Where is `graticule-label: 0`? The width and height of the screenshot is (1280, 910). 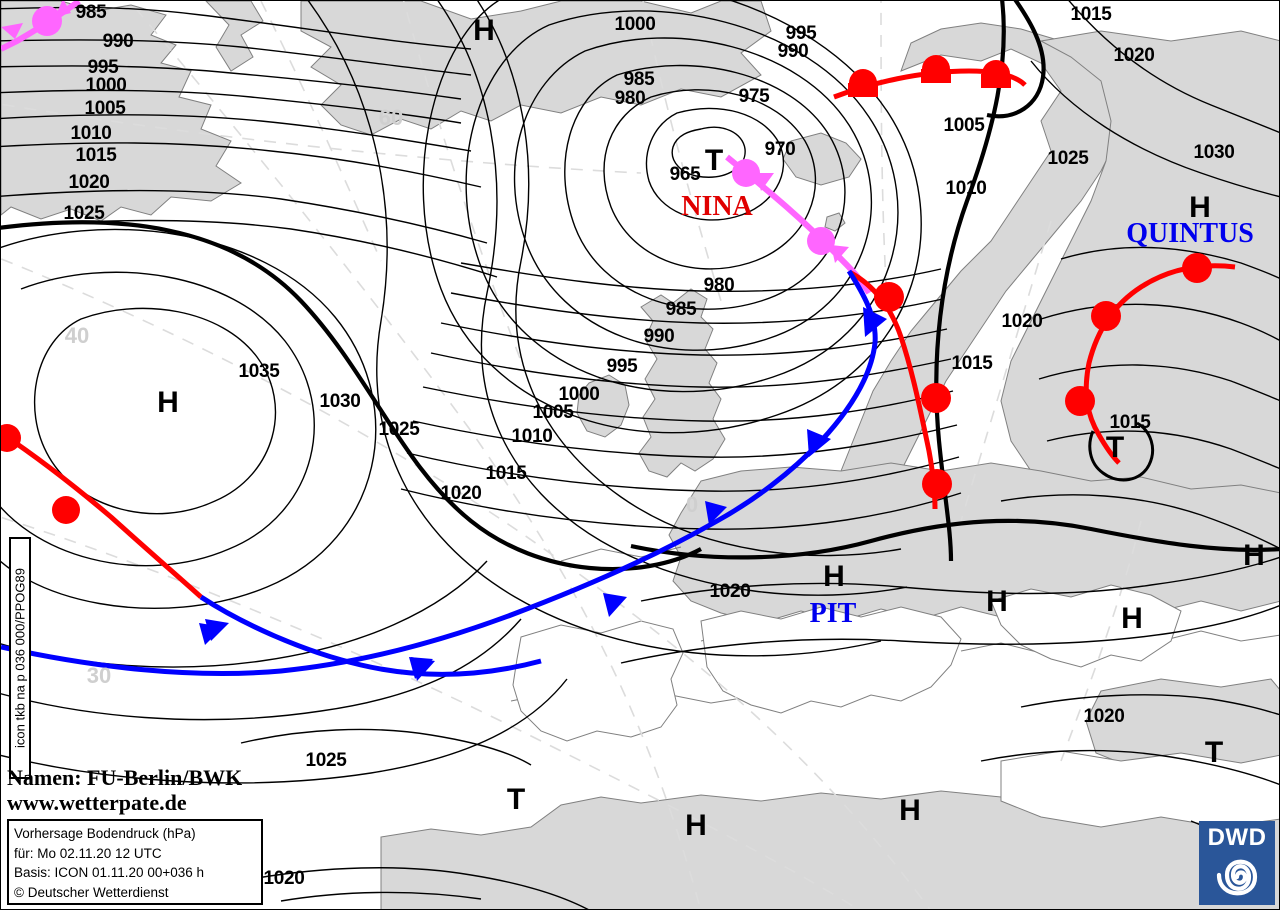 graticule-label: 0 is located at coordinates (692, 504).